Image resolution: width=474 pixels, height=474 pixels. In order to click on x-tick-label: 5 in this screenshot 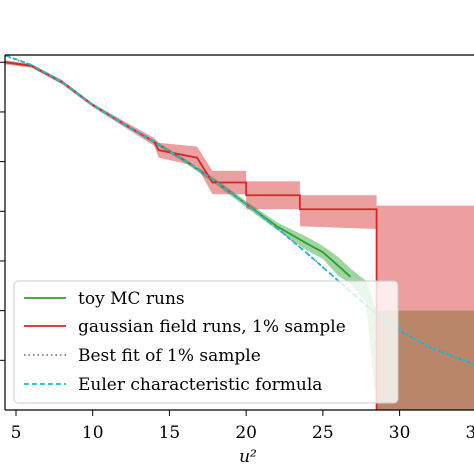, I will do `click(16, 433)`.